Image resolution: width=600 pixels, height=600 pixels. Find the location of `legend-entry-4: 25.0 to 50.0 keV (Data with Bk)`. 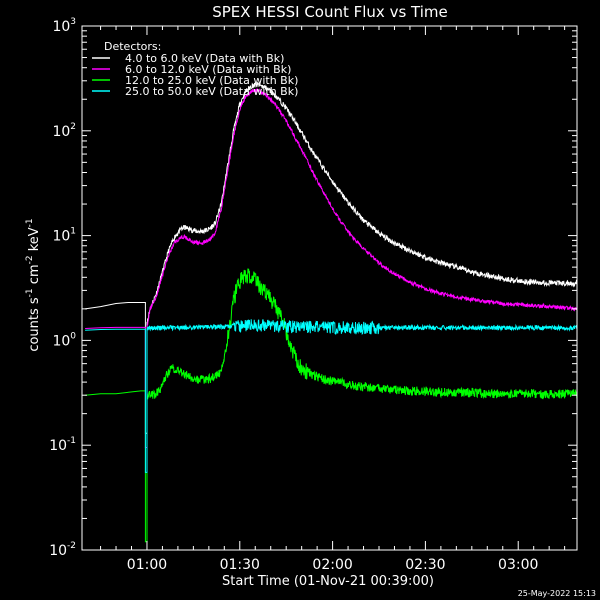

legend-entry-4: 25.0 to 50.0 keV (Data with Bk) is located at coordinates (211, 91).